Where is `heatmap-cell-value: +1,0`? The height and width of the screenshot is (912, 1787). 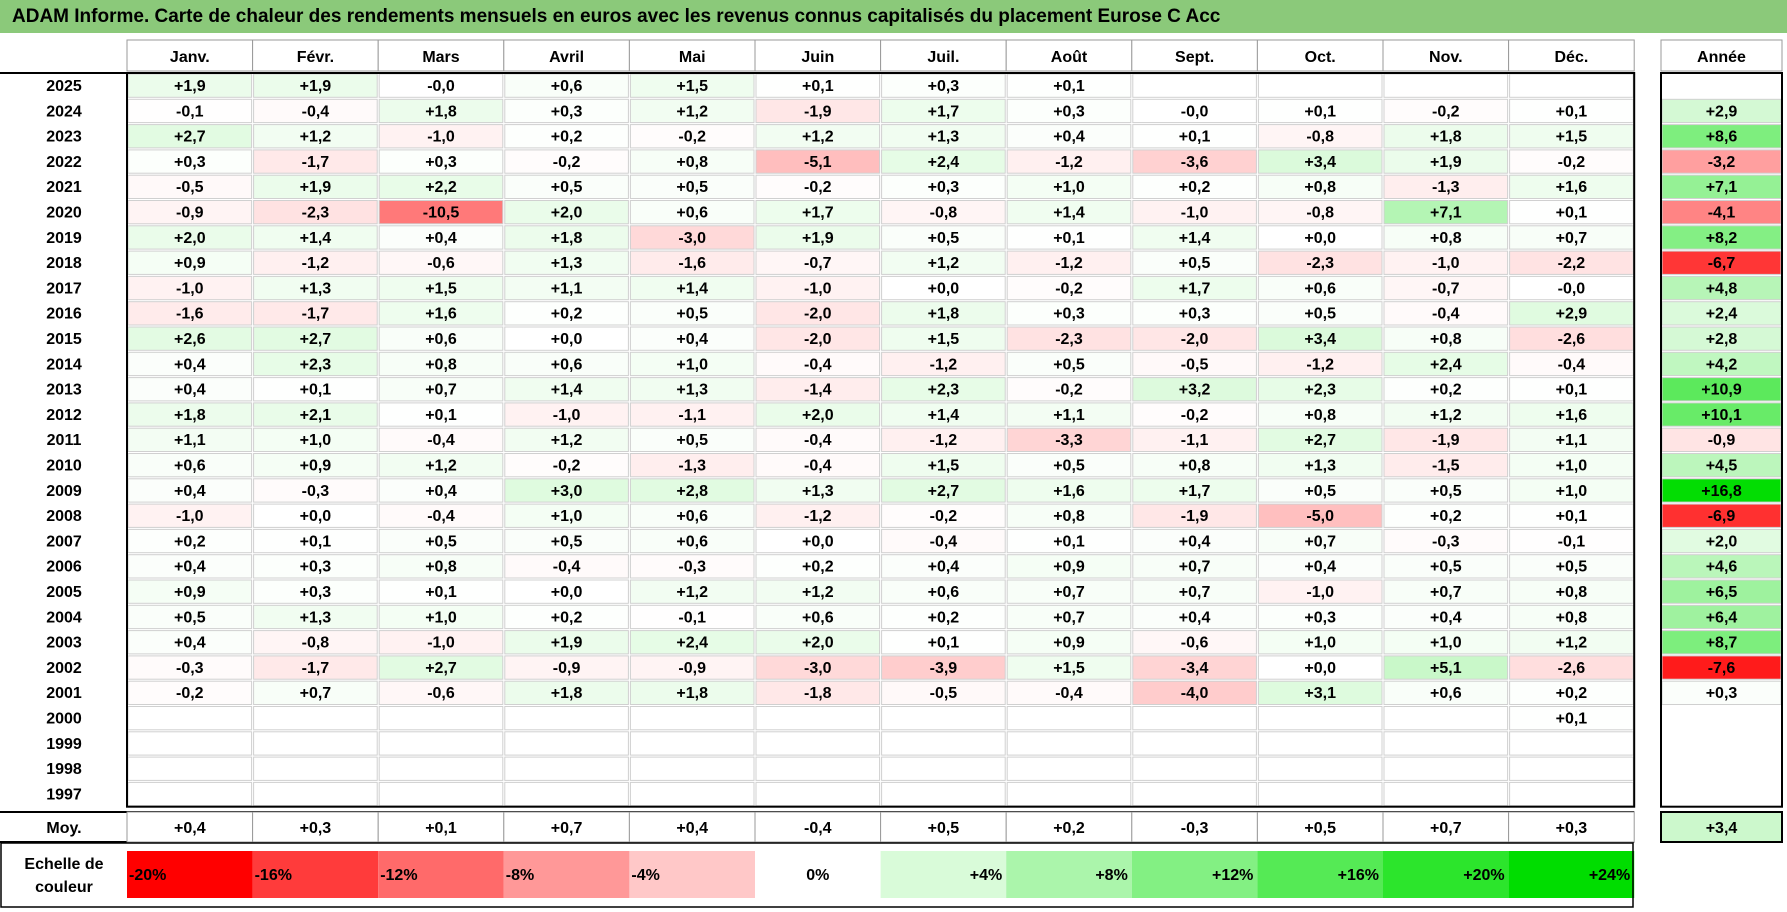 heatmap-cell-value: +1,0 is located at coordinates (692, 364).